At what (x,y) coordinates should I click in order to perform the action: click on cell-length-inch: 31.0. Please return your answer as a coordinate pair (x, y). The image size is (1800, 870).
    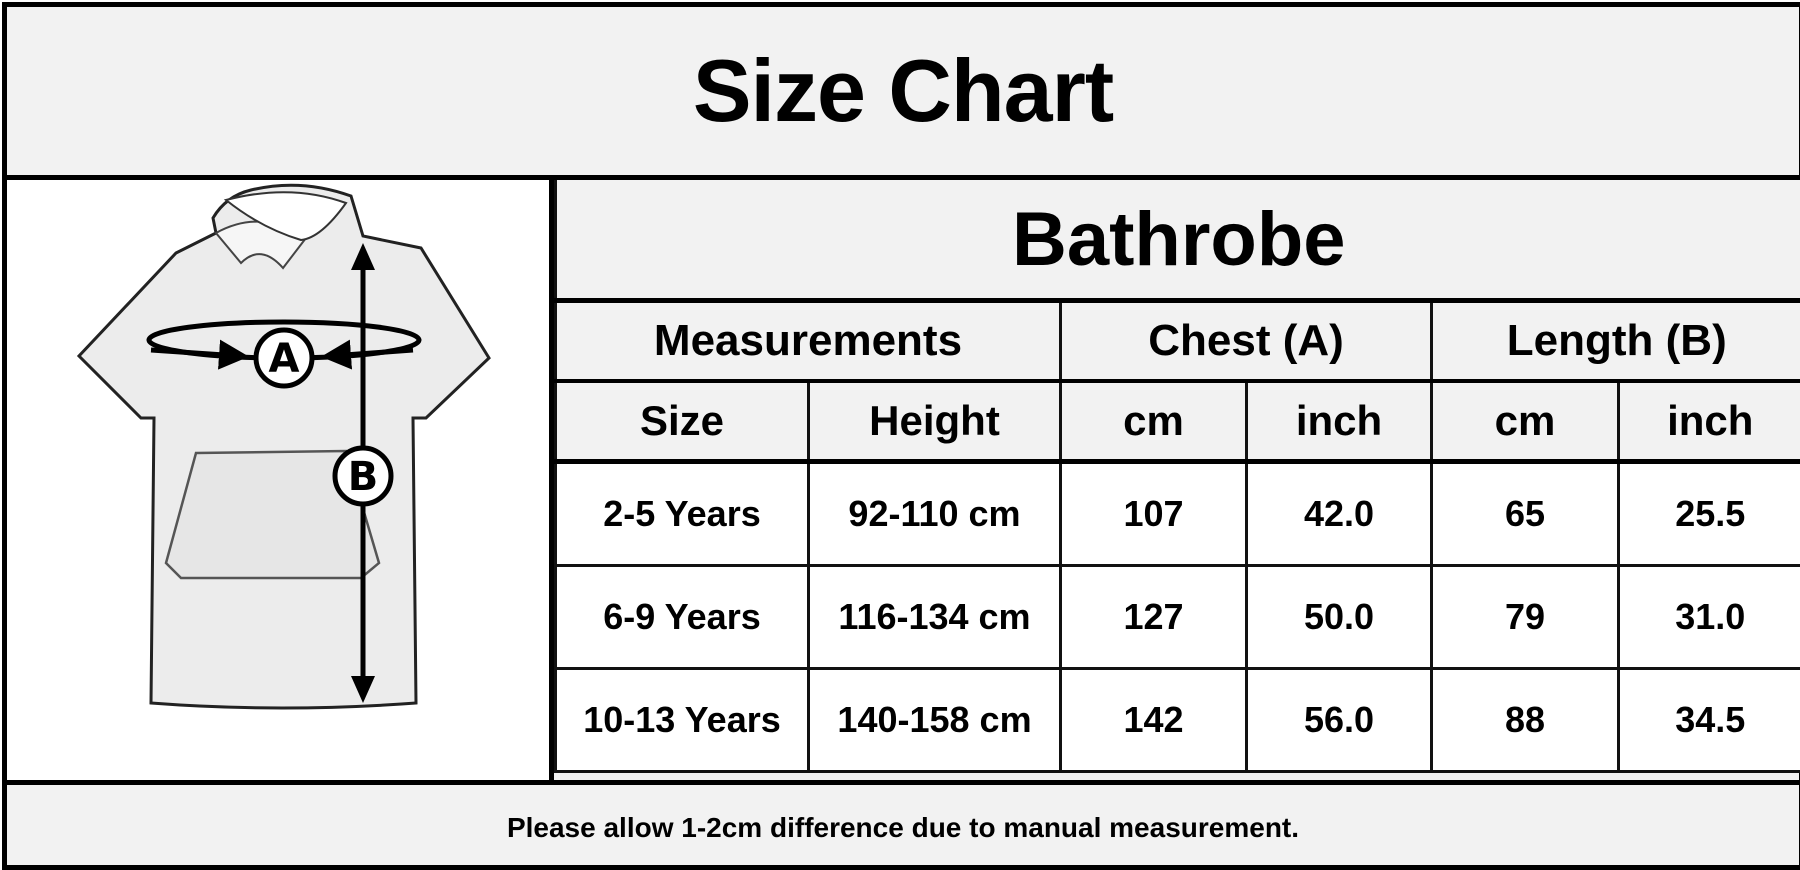
    Looking at the image, I should click on (1709, 617).